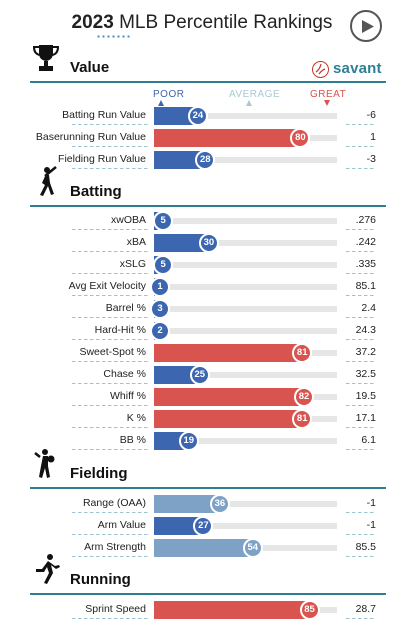  What do you see at coordinates (202, 548) in the screenshot?
I see `metric-row: Arm Strength 54 85.5` at bounding box center [202, 548].